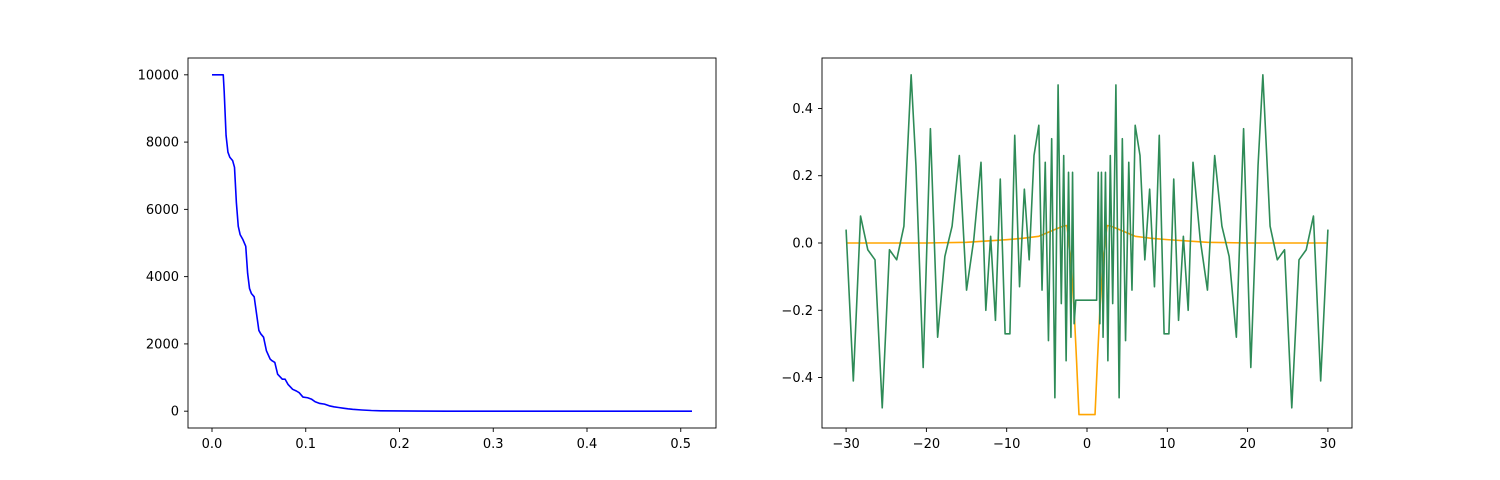 This screenshot has height=480, width=1500. Describe the element at coordinates (802, 109) in the screenshot. I see `chart-right-y-tick-label: 0.4` at that location.